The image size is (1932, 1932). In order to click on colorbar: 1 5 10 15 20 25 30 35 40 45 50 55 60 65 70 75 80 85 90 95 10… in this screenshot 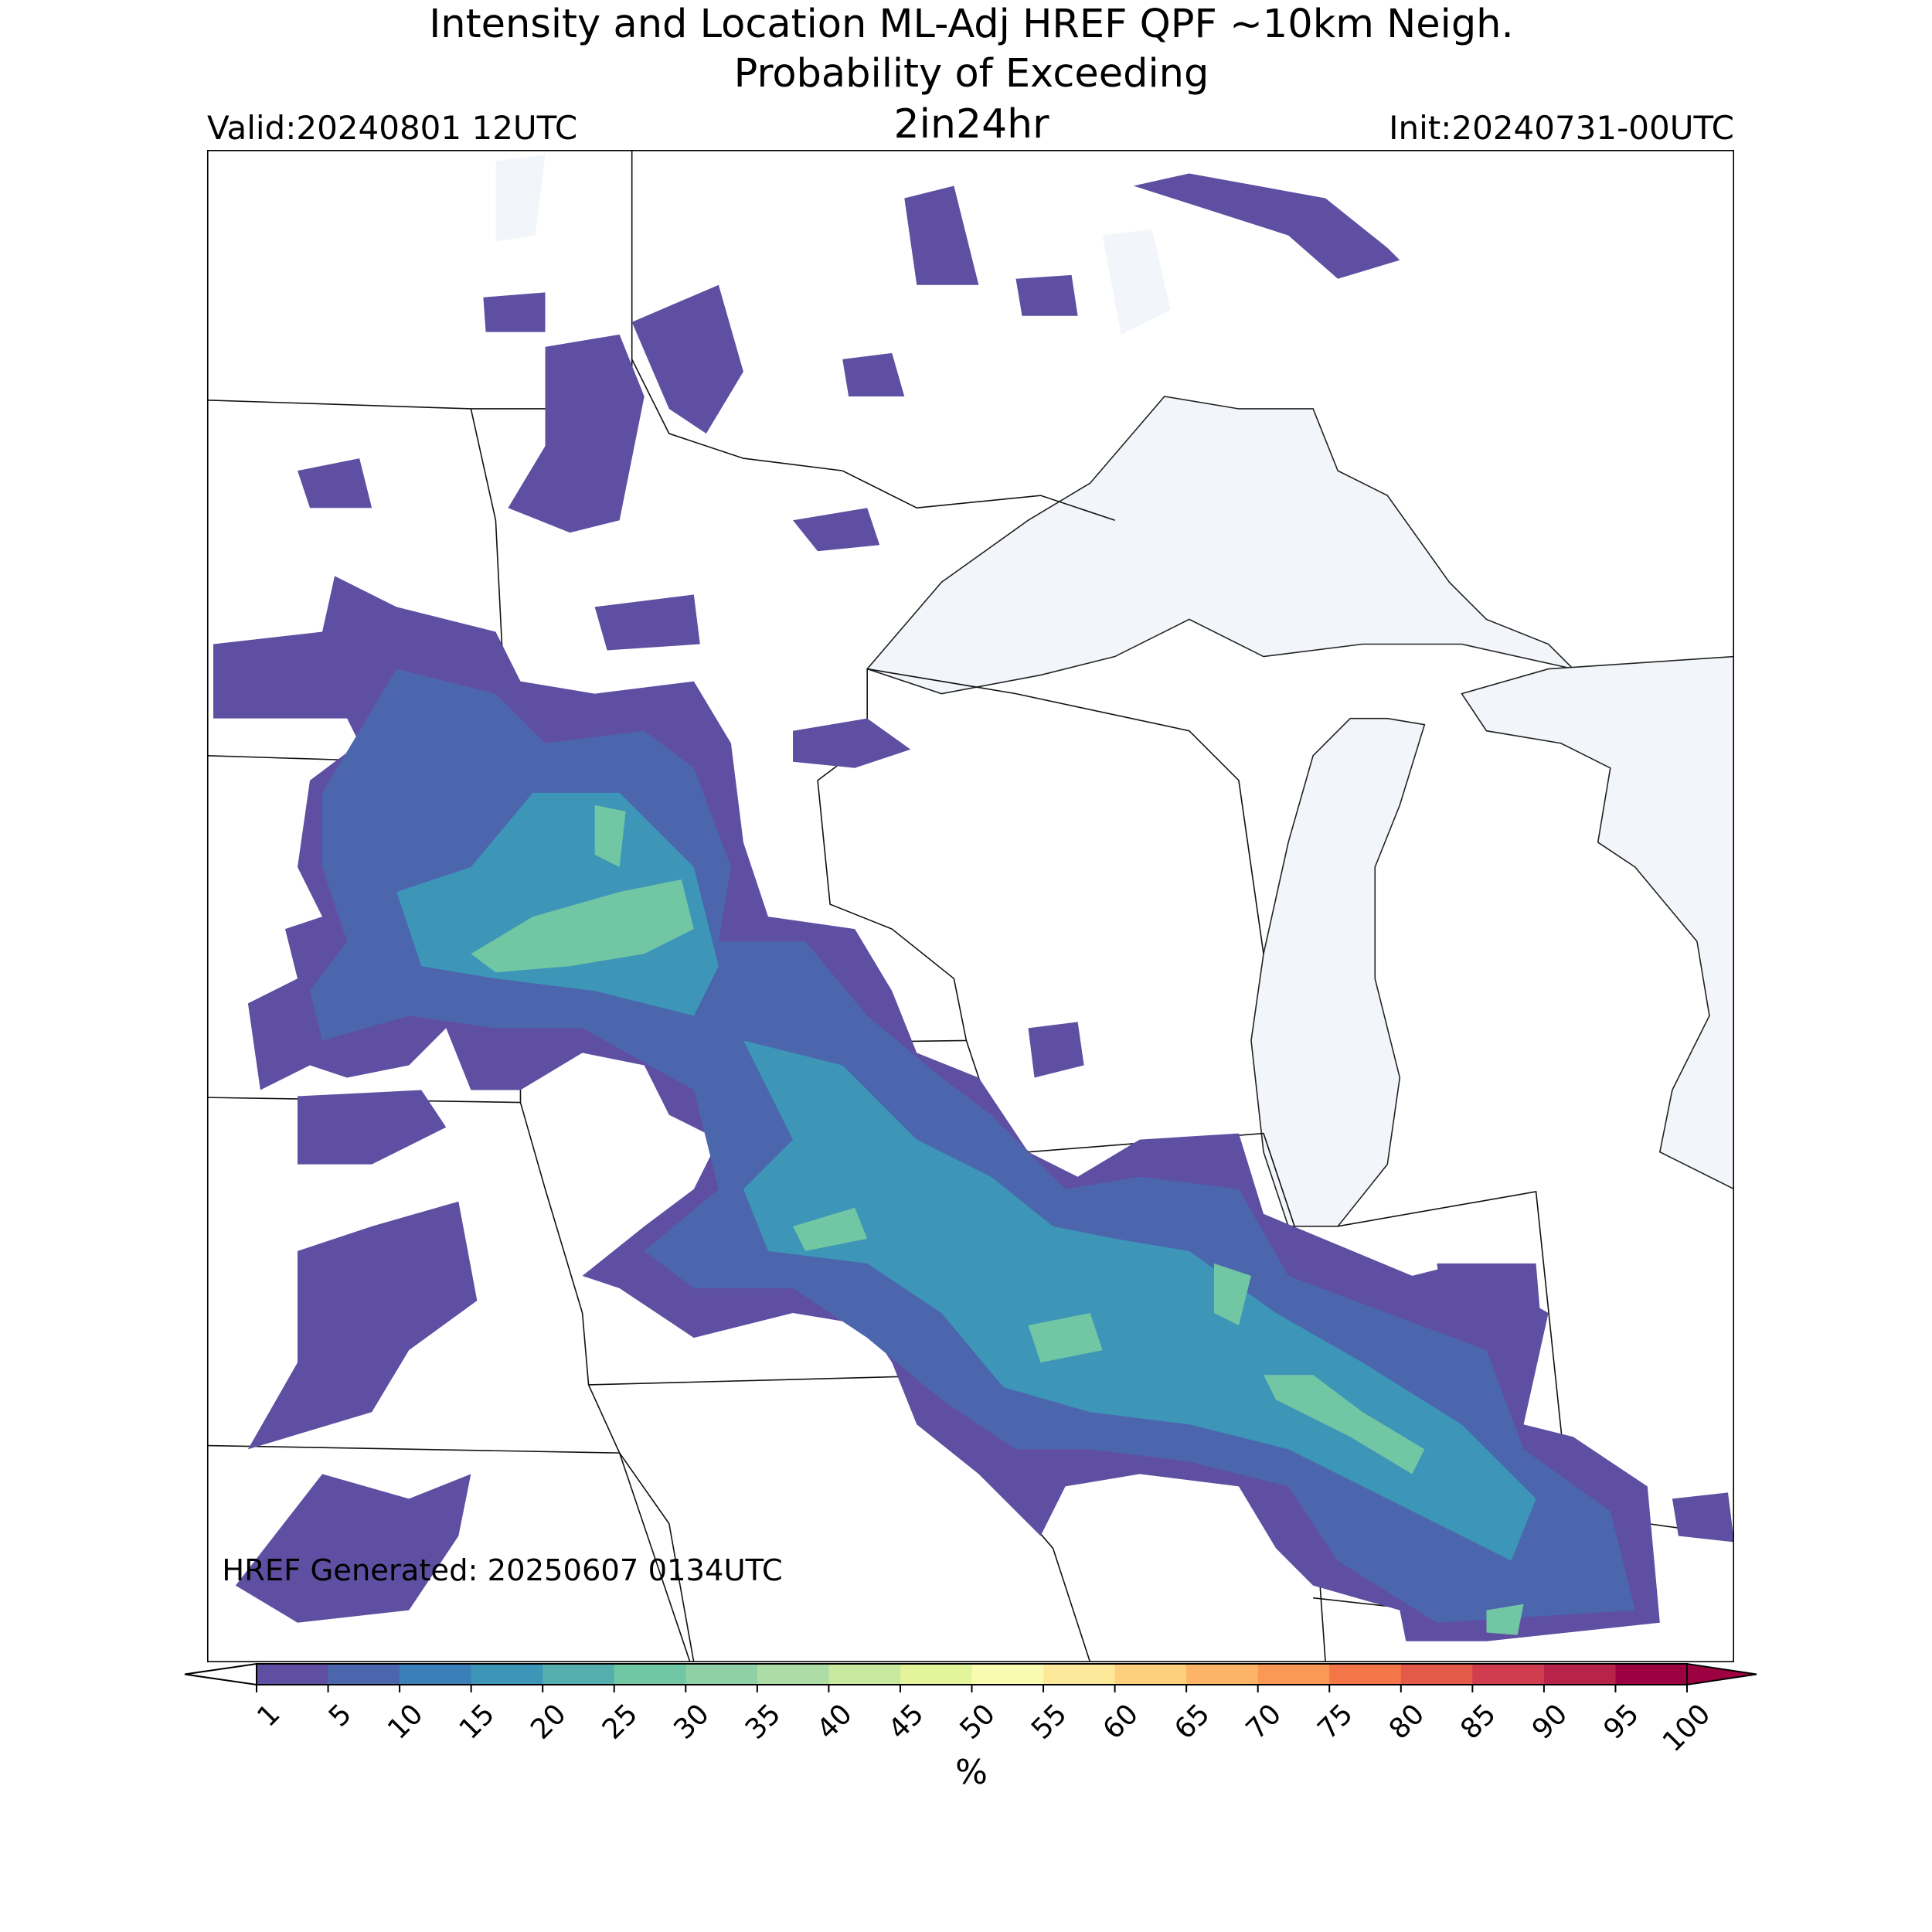, I will do `click(971, 1710)`.